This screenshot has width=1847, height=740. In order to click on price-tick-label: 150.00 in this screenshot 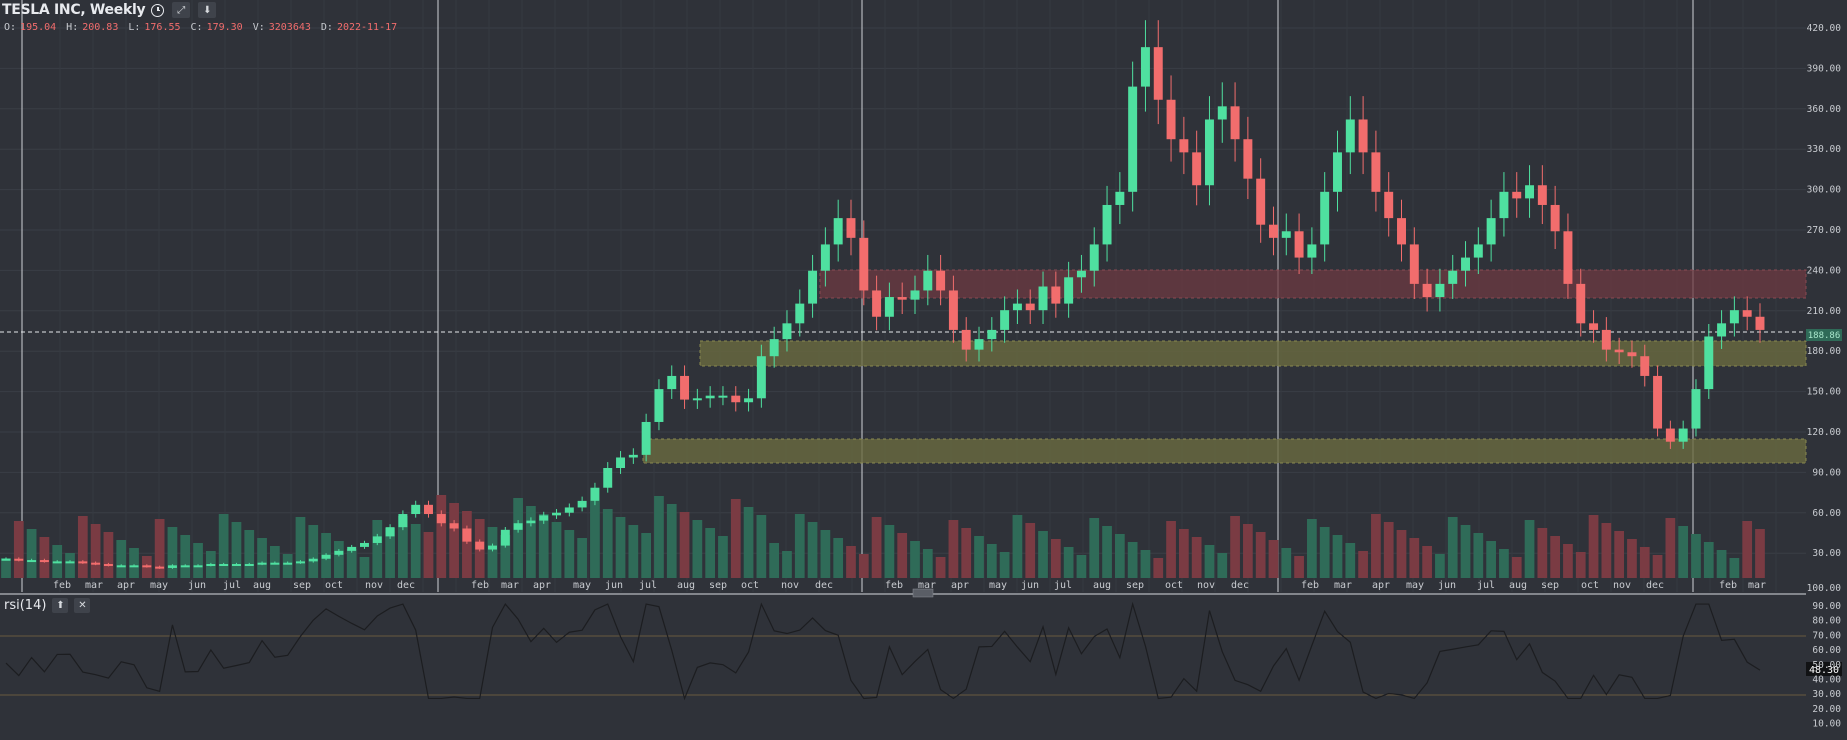, I will do `click(1824, 392)`.